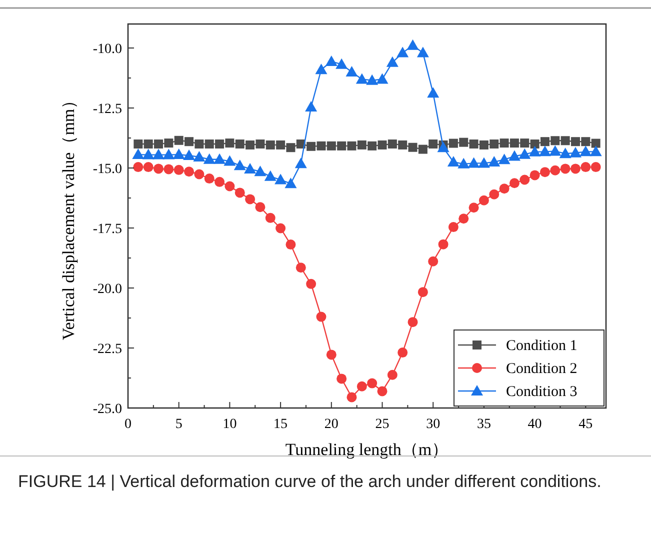 The height and width of the screenshot is (550, 651). Describe the element at coordinates (483, 424) in the screenshot. I see `x-tick-label: 35` at that location.